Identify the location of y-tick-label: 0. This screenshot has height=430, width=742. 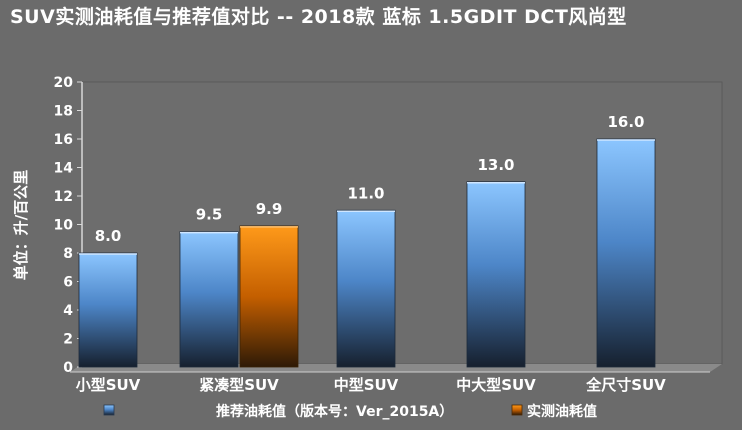
(68, 368).